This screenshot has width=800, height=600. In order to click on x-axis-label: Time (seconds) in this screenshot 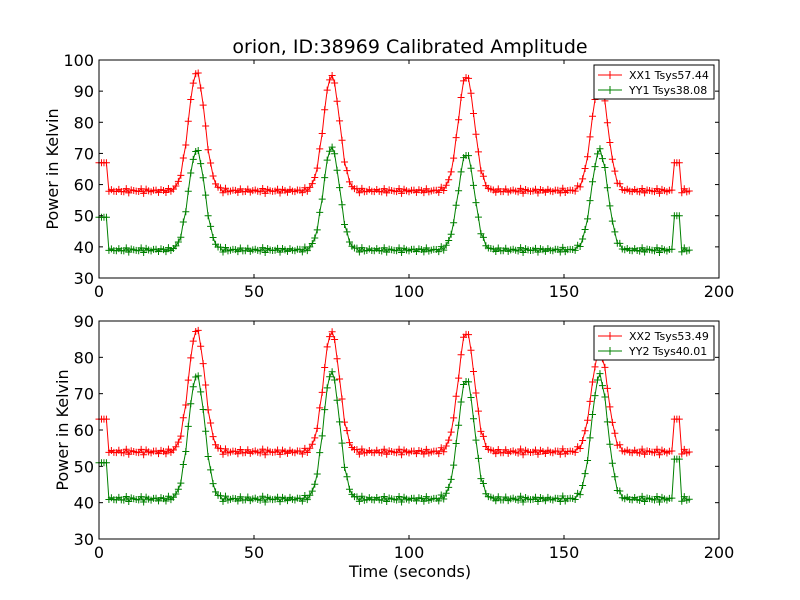, I will do `click(409, 571)`.